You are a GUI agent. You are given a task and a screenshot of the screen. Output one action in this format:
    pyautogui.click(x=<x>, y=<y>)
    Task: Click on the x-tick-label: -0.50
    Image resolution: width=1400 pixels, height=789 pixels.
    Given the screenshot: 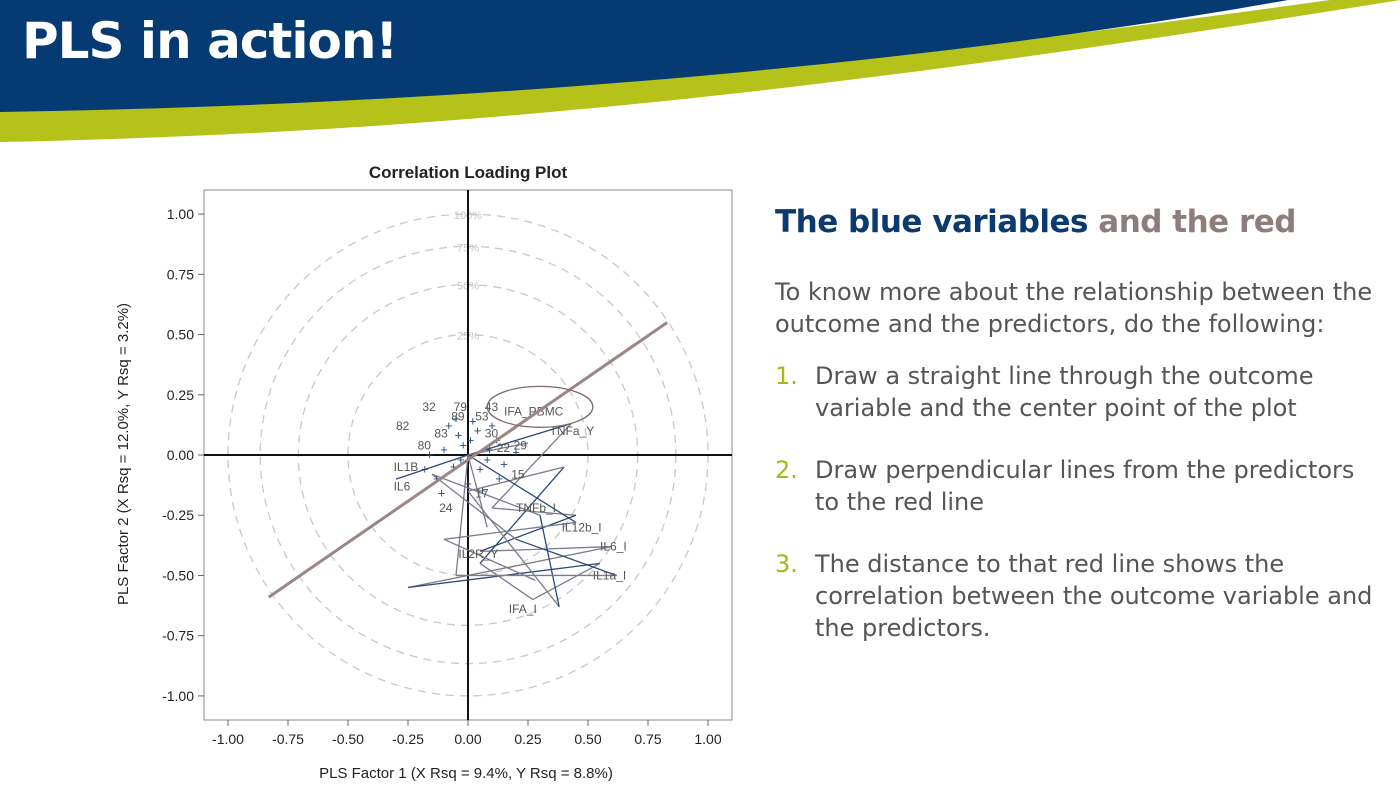 What is the action you would take?
    pyautogui.click(x=348, y=739)
    